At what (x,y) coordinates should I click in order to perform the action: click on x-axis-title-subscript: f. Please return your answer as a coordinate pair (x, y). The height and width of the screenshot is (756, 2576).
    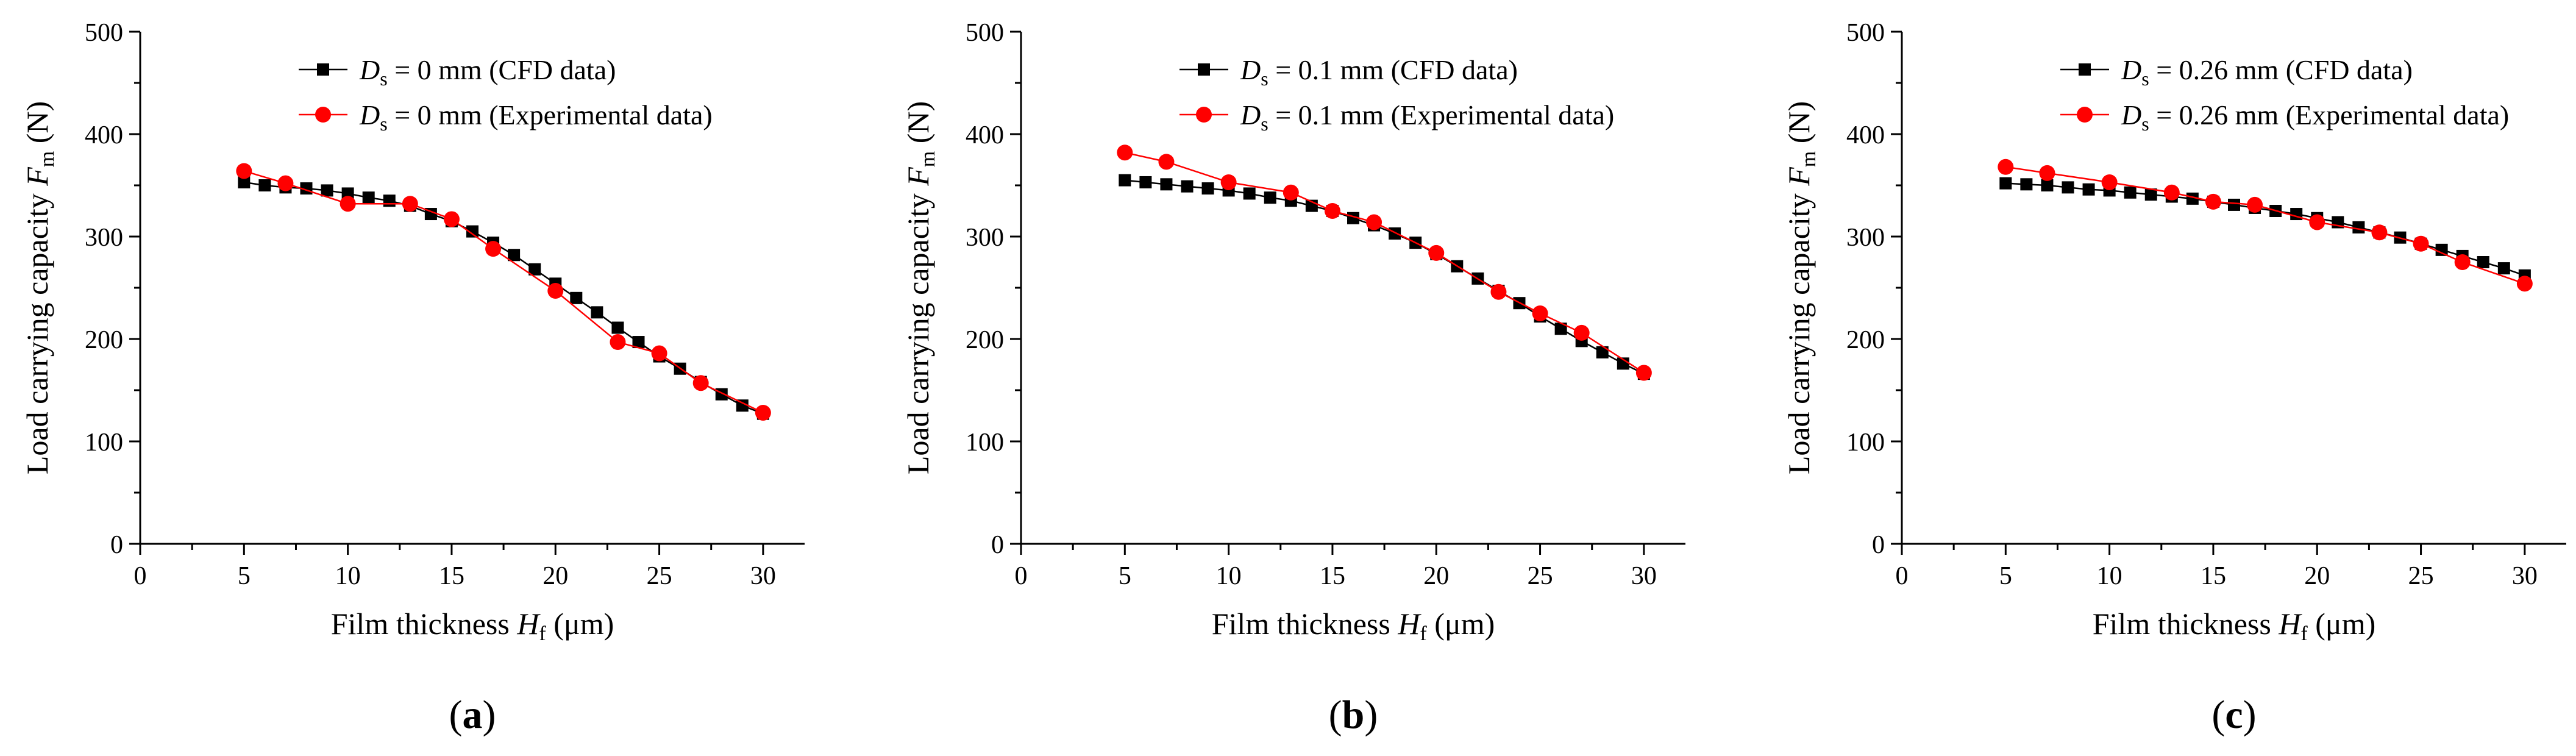
    Looking at the image, I should click on (2304, 633).